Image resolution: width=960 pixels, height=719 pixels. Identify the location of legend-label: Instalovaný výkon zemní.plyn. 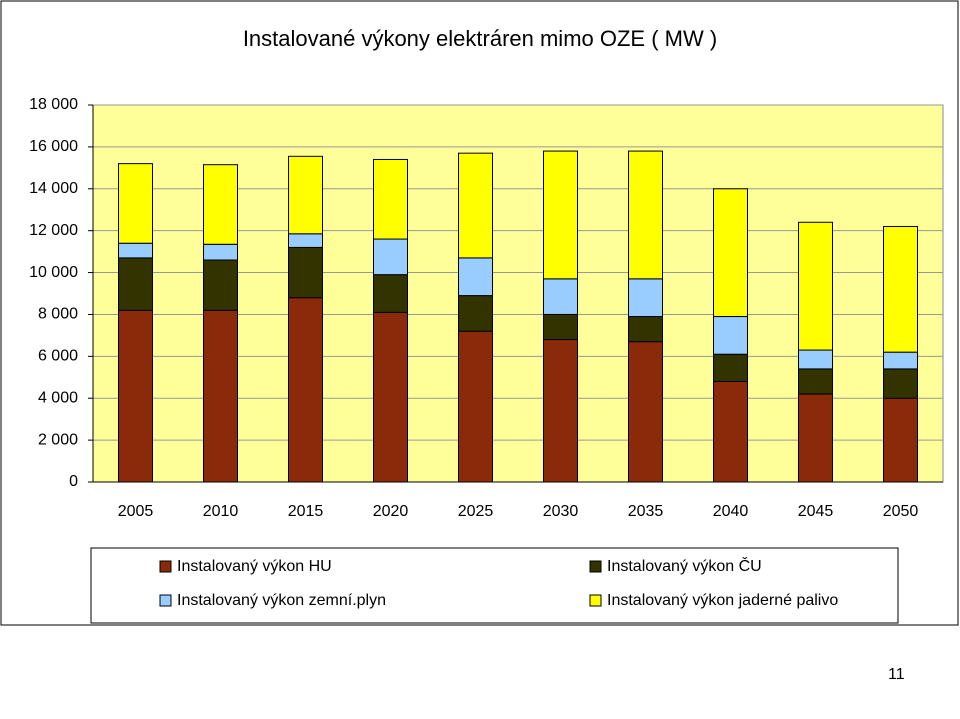
(281, 600).